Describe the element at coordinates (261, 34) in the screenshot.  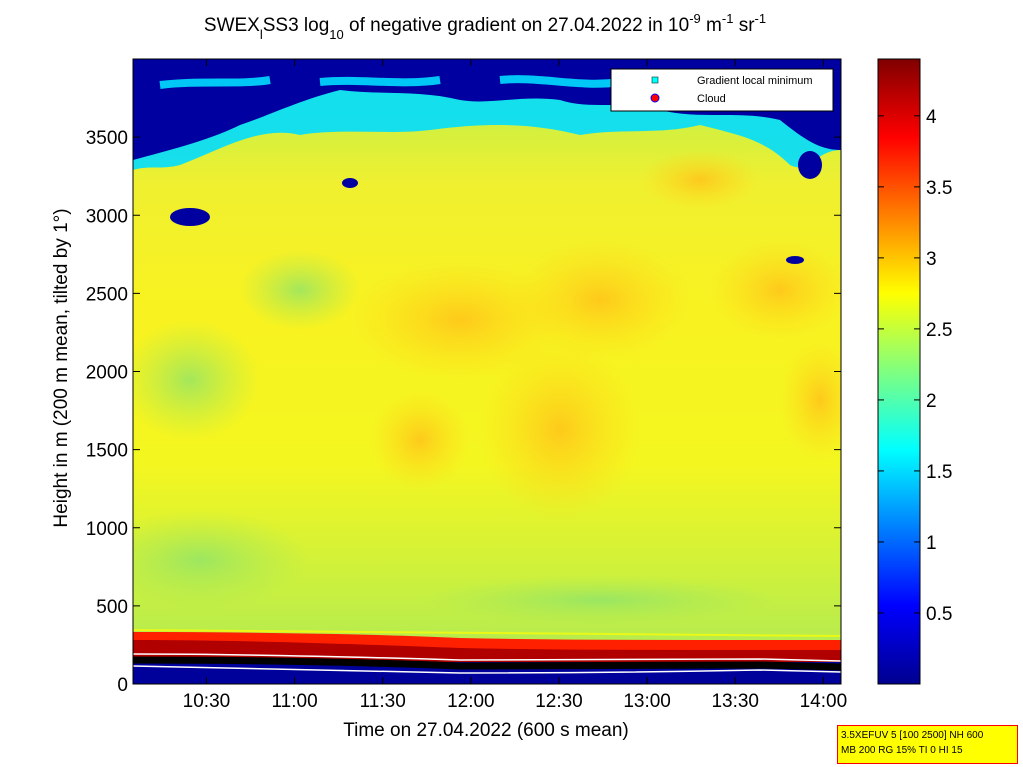
I see `title-prefix-sub: l` at that location.